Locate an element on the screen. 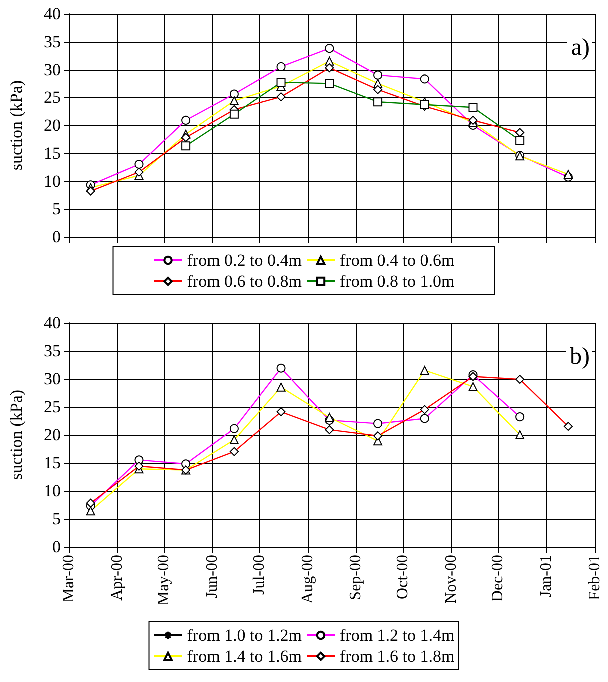 The image size is (608, 682). annotation: b) is located at coordinates (580, 357).